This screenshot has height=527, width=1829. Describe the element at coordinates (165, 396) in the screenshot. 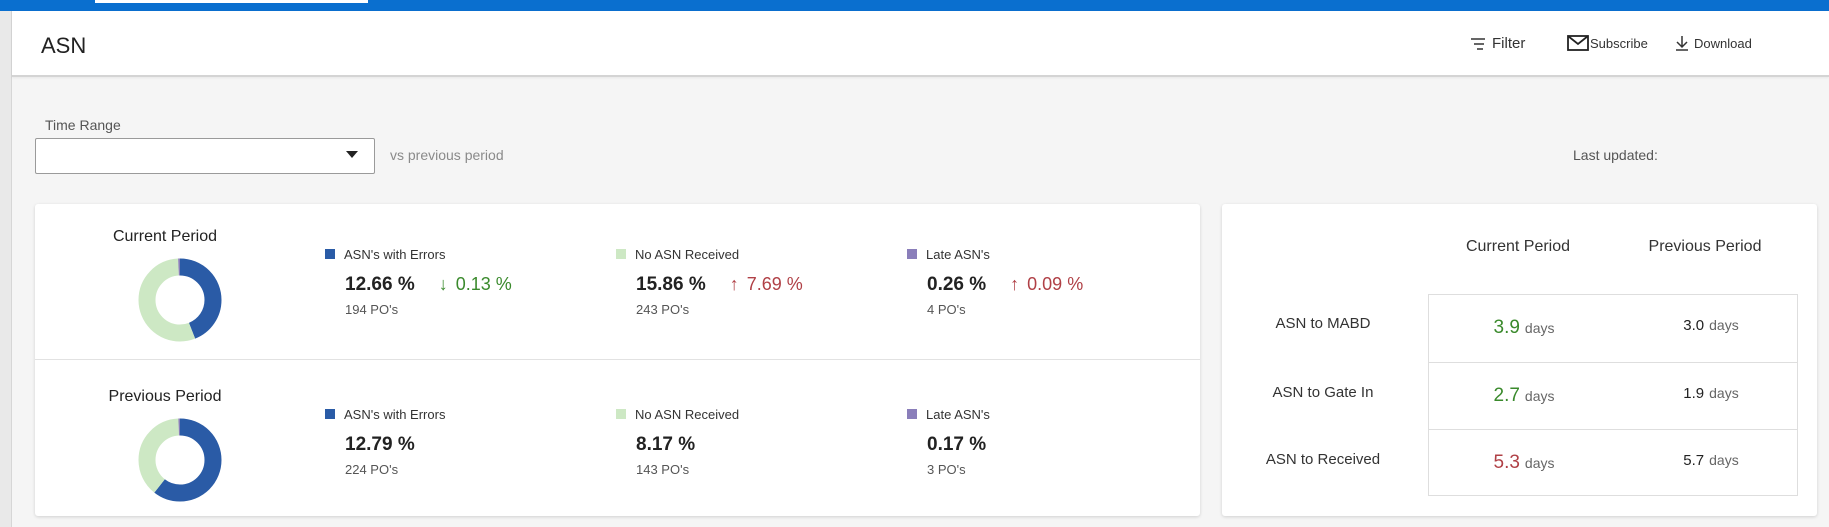

I see `previous-period-title: Previous Period` at that location.